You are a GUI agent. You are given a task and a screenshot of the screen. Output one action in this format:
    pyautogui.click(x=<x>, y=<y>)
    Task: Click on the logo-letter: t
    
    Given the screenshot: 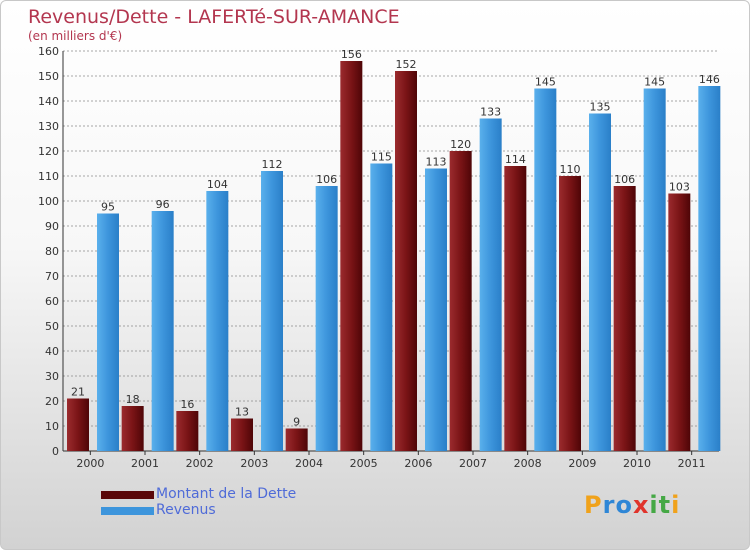 What is the action you would take?
    pyautogui.click(x=665, y=505)
    